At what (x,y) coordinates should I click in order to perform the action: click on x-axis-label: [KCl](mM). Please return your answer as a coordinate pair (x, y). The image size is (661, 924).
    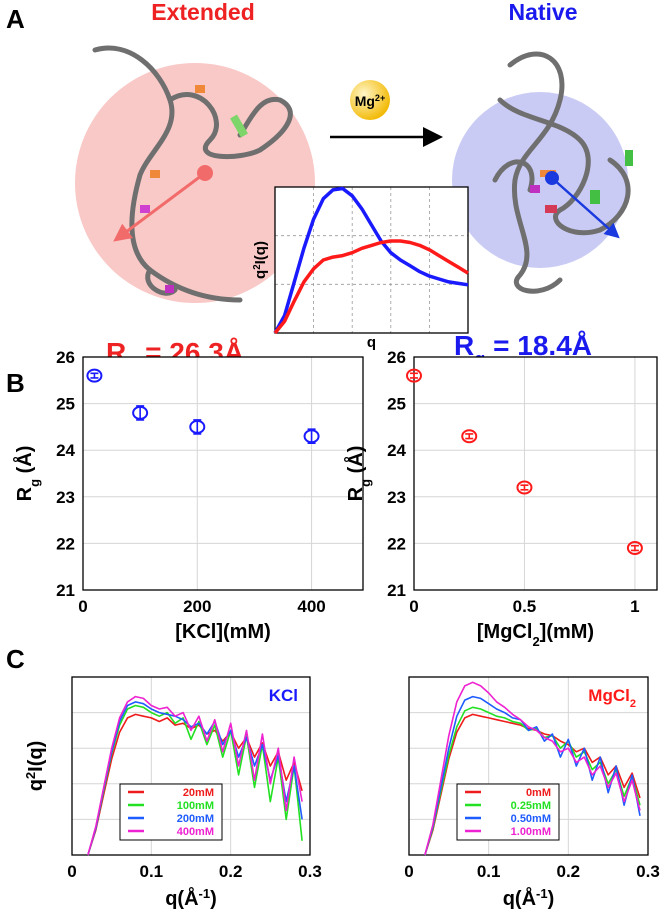
    Looking at the image, I should click on (223, 632).